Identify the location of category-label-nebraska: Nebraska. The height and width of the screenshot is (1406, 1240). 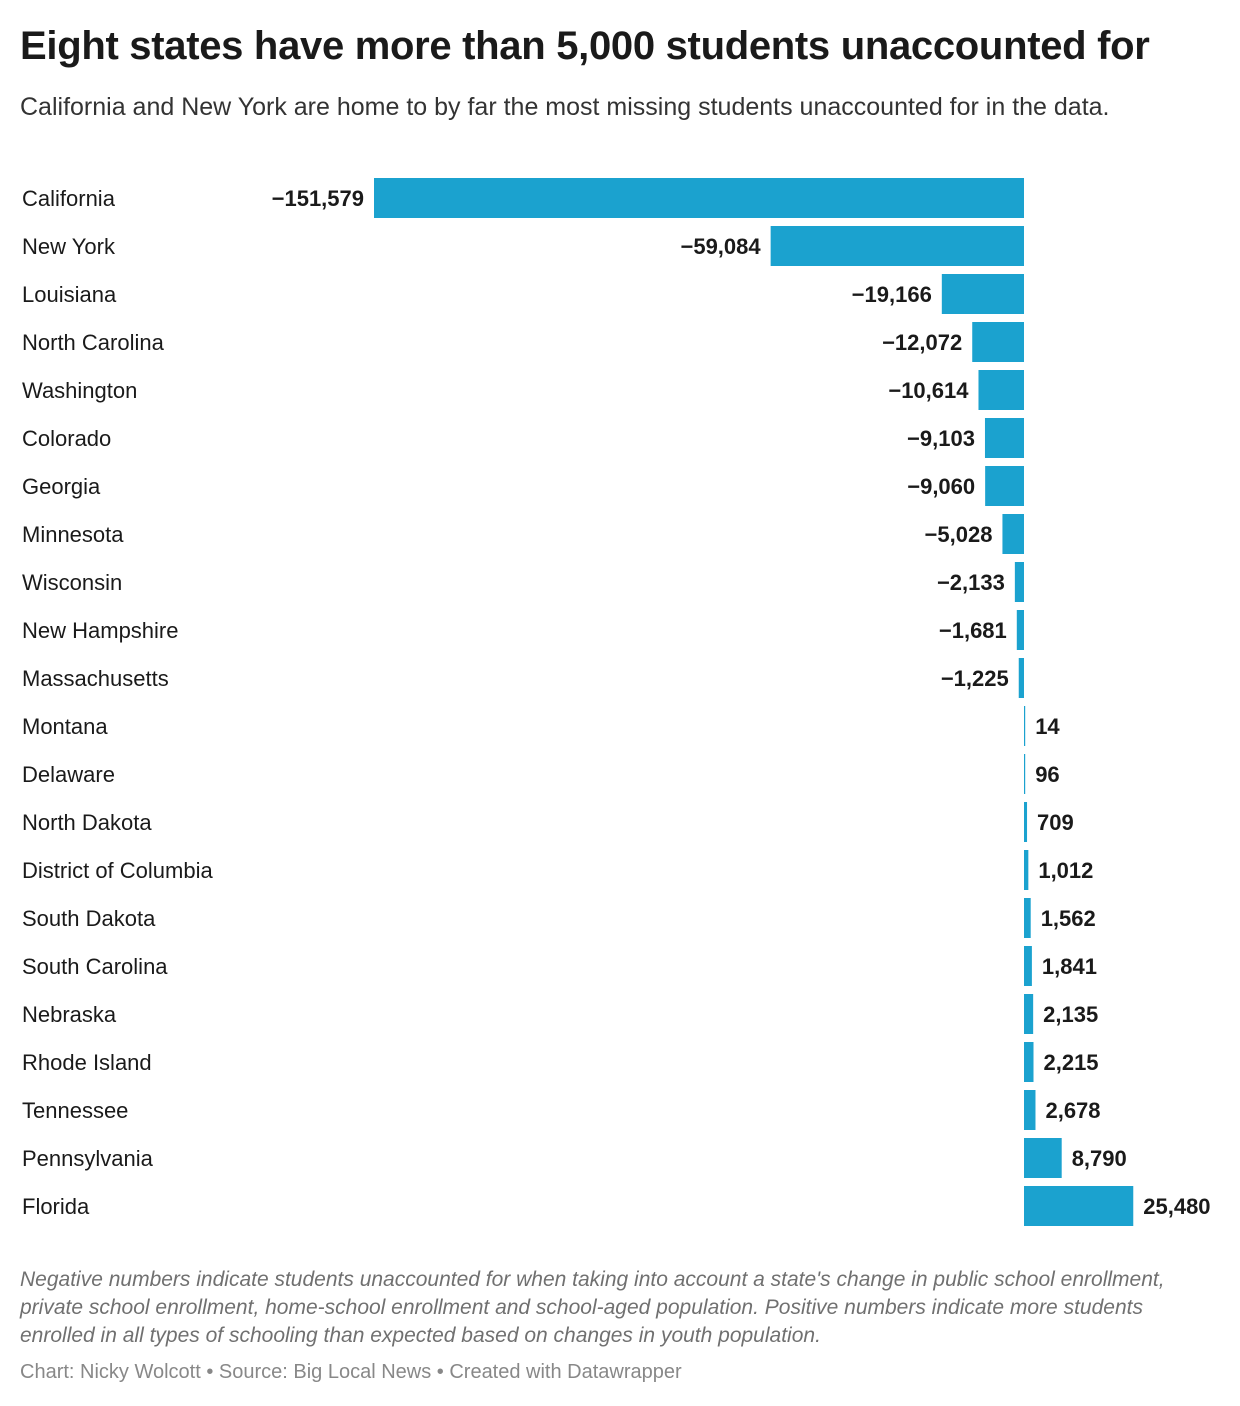
(69, 1014).